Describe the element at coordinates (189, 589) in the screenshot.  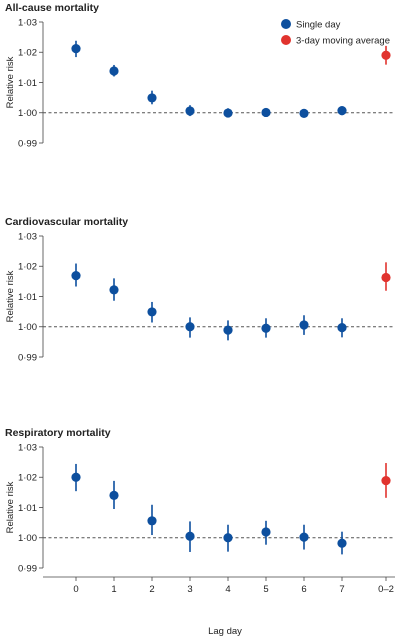
I see `x-tick-label: 3` at that location.